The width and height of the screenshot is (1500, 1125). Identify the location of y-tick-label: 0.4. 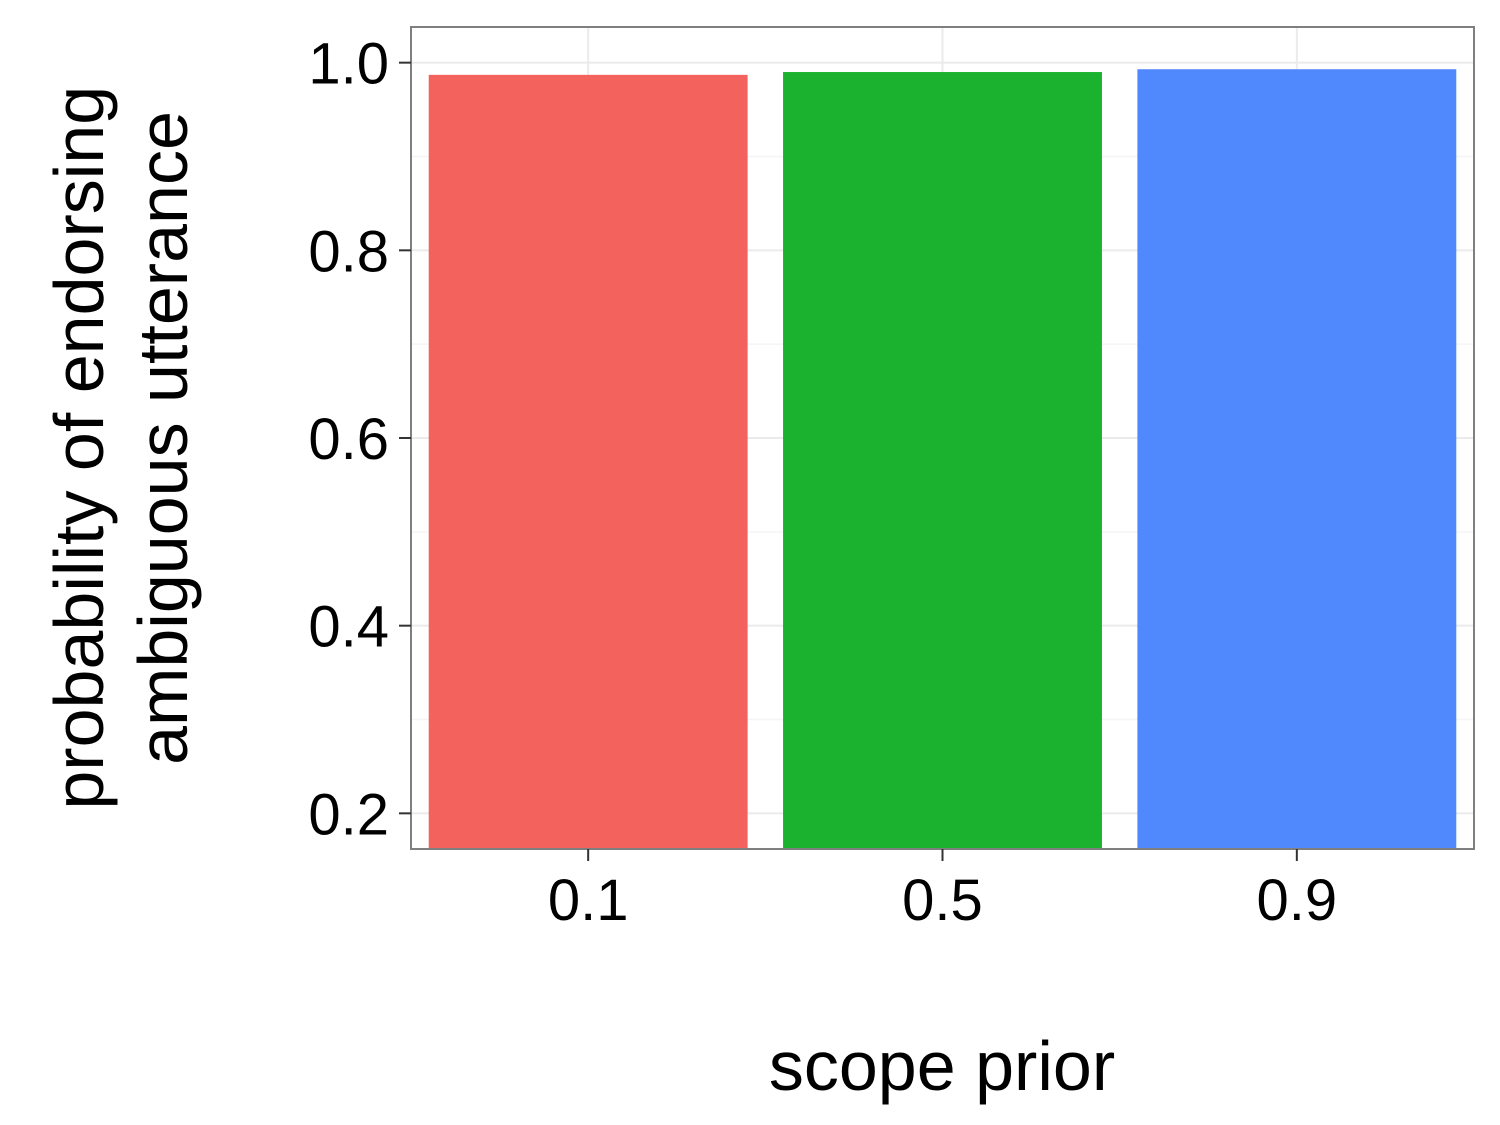
(348, 627).